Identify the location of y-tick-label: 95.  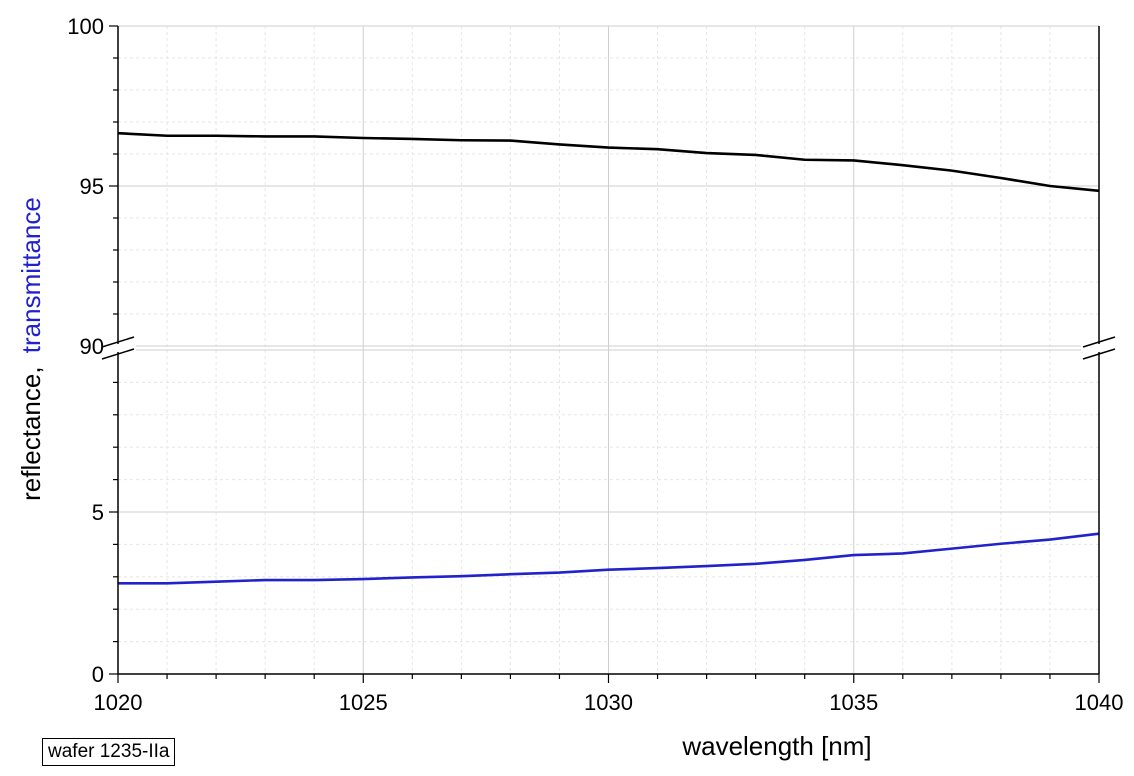
(92, 186).